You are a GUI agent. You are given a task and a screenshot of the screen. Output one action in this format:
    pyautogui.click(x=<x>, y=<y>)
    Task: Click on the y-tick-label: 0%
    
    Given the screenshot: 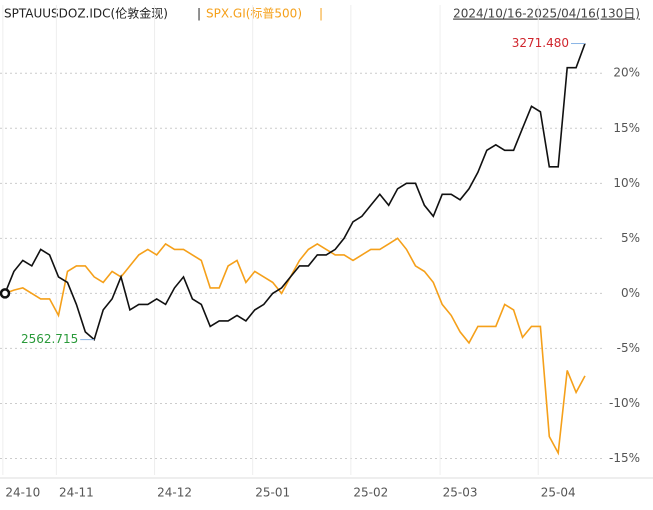 What is the action you would take?
    pyautogui.click(x=630, y=293)
    